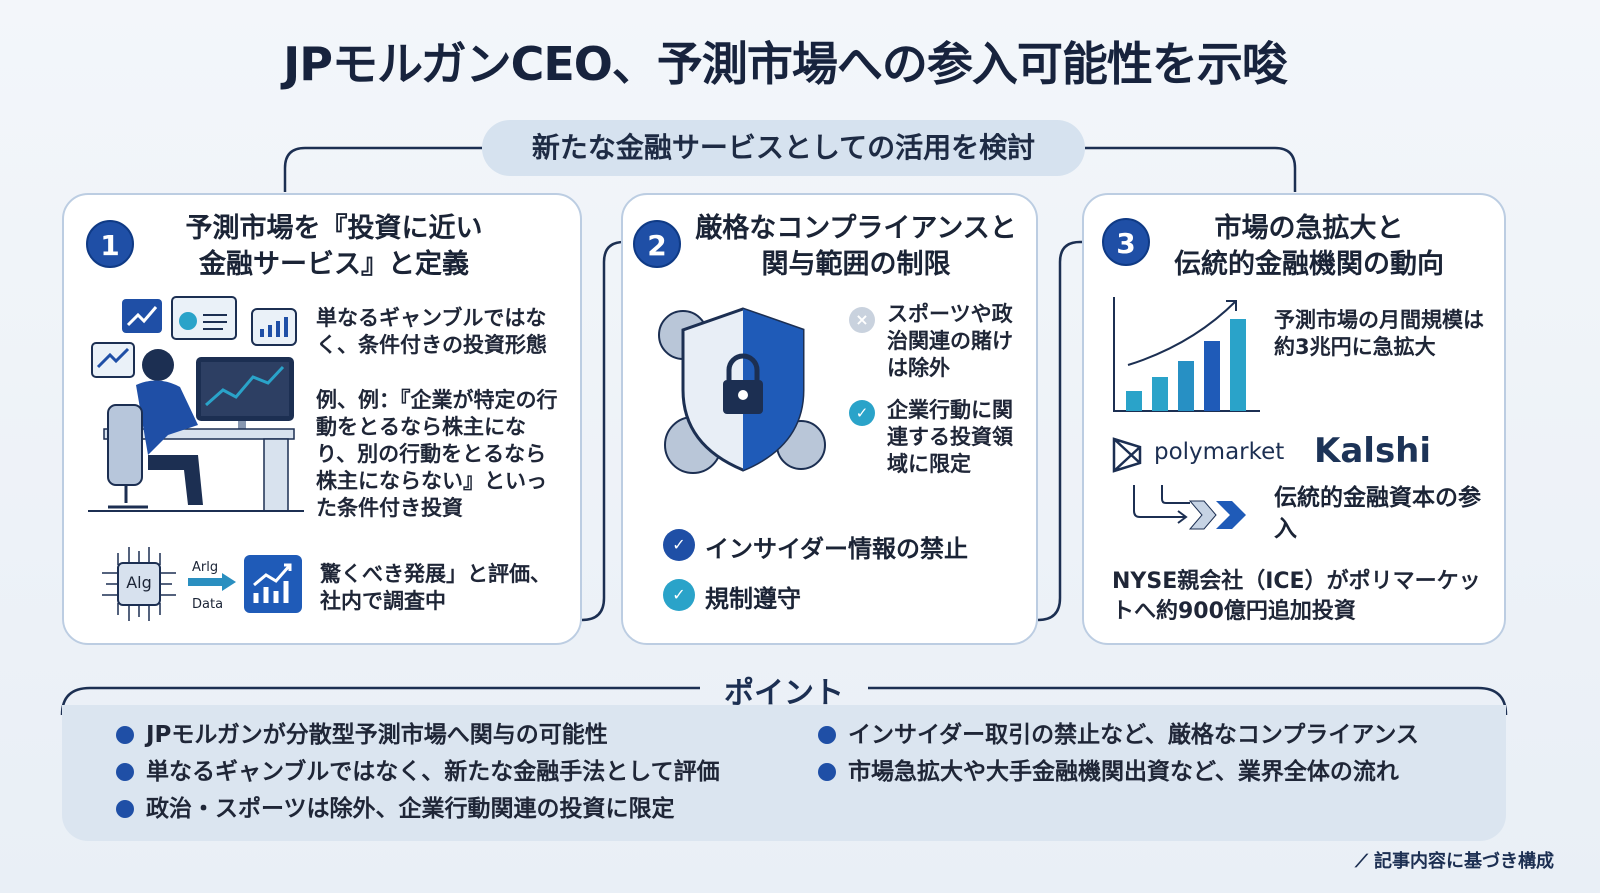 This screenshot has height=893, width=1600. Describe the element at coordinates (1127, 455) in the screenshot. I see `polymarket-logo-icon` at that location.